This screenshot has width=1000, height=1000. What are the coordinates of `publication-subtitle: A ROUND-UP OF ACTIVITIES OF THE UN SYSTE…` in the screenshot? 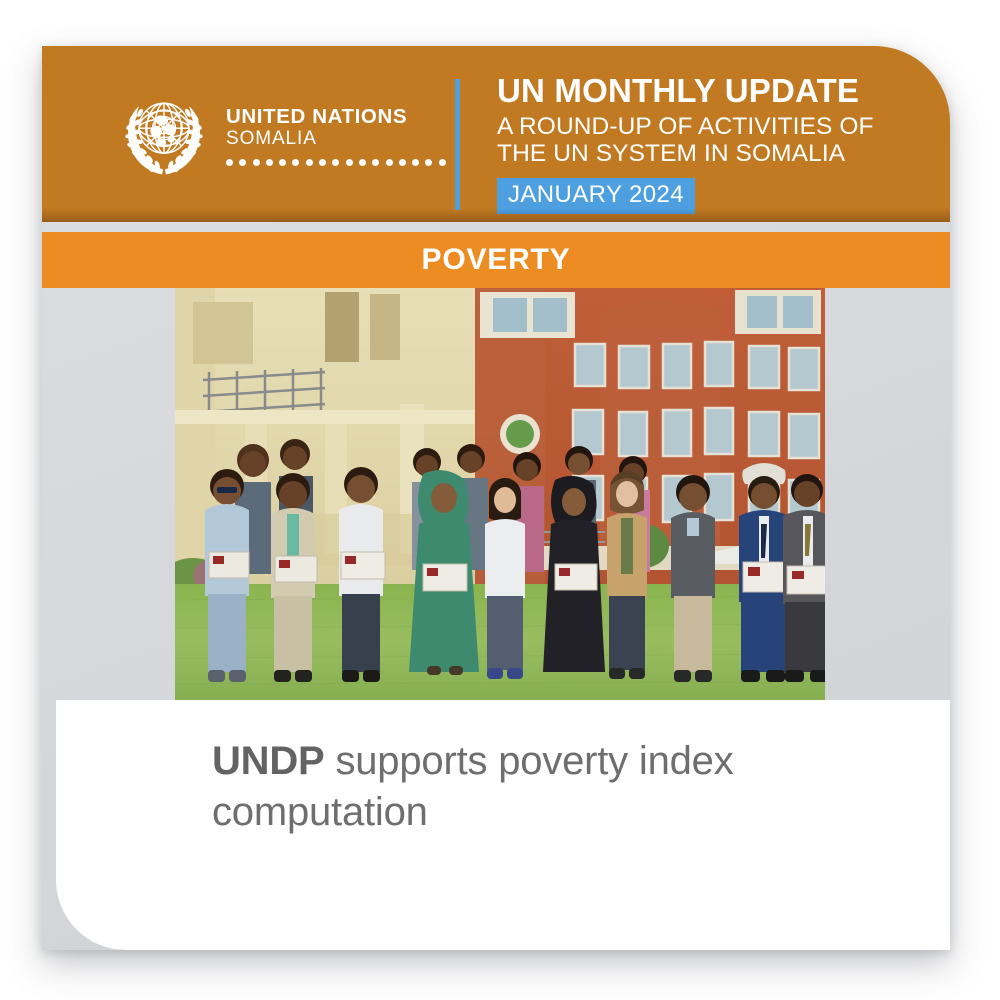 It's located at (712, 140).